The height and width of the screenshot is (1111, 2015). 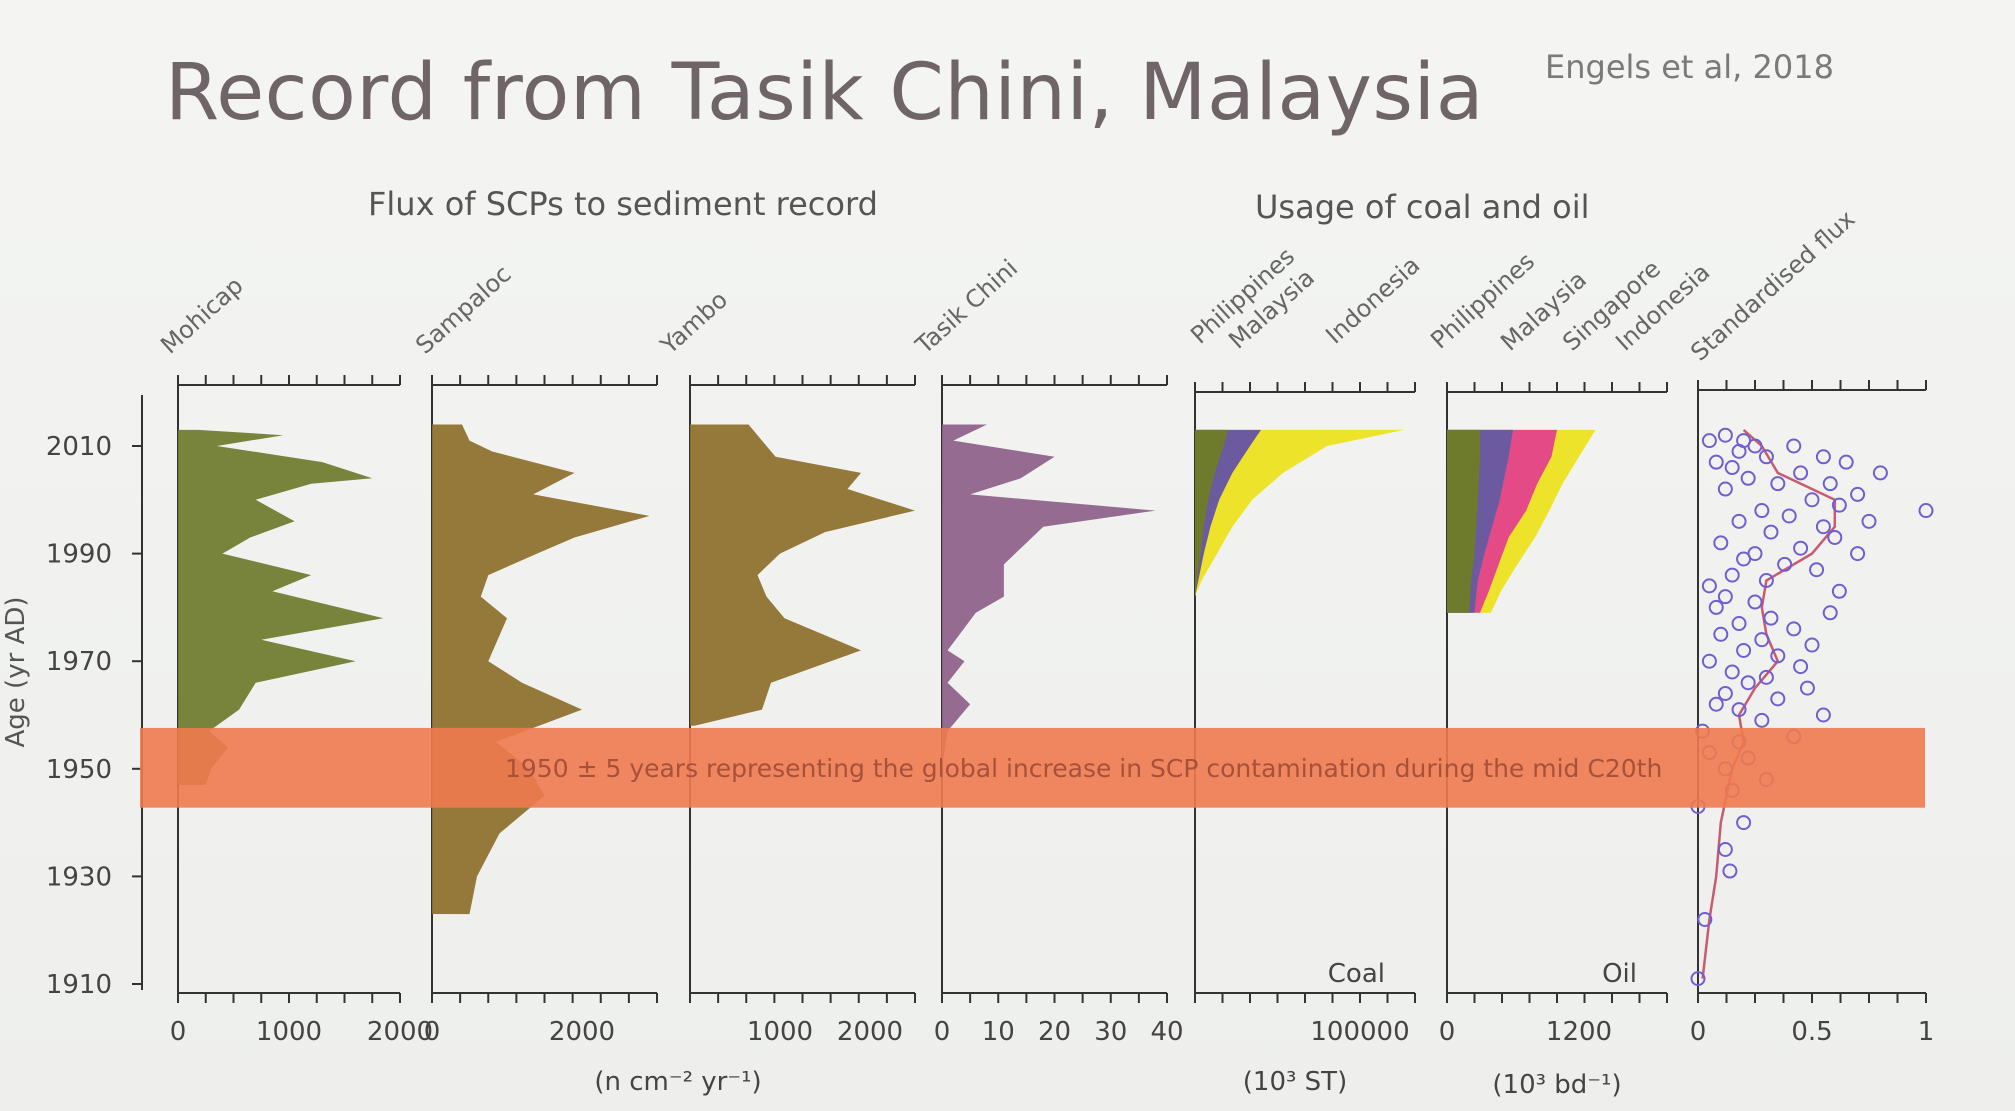 I want to click on y-axis-label: Age (yr AD), so click(x=16, y=672).